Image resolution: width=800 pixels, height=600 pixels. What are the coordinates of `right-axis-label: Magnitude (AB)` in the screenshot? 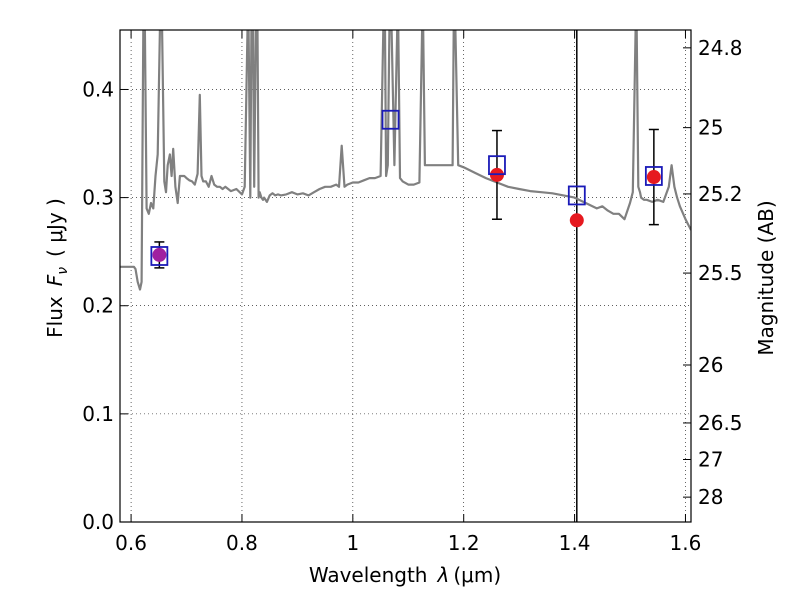 It's located at (766, 277).